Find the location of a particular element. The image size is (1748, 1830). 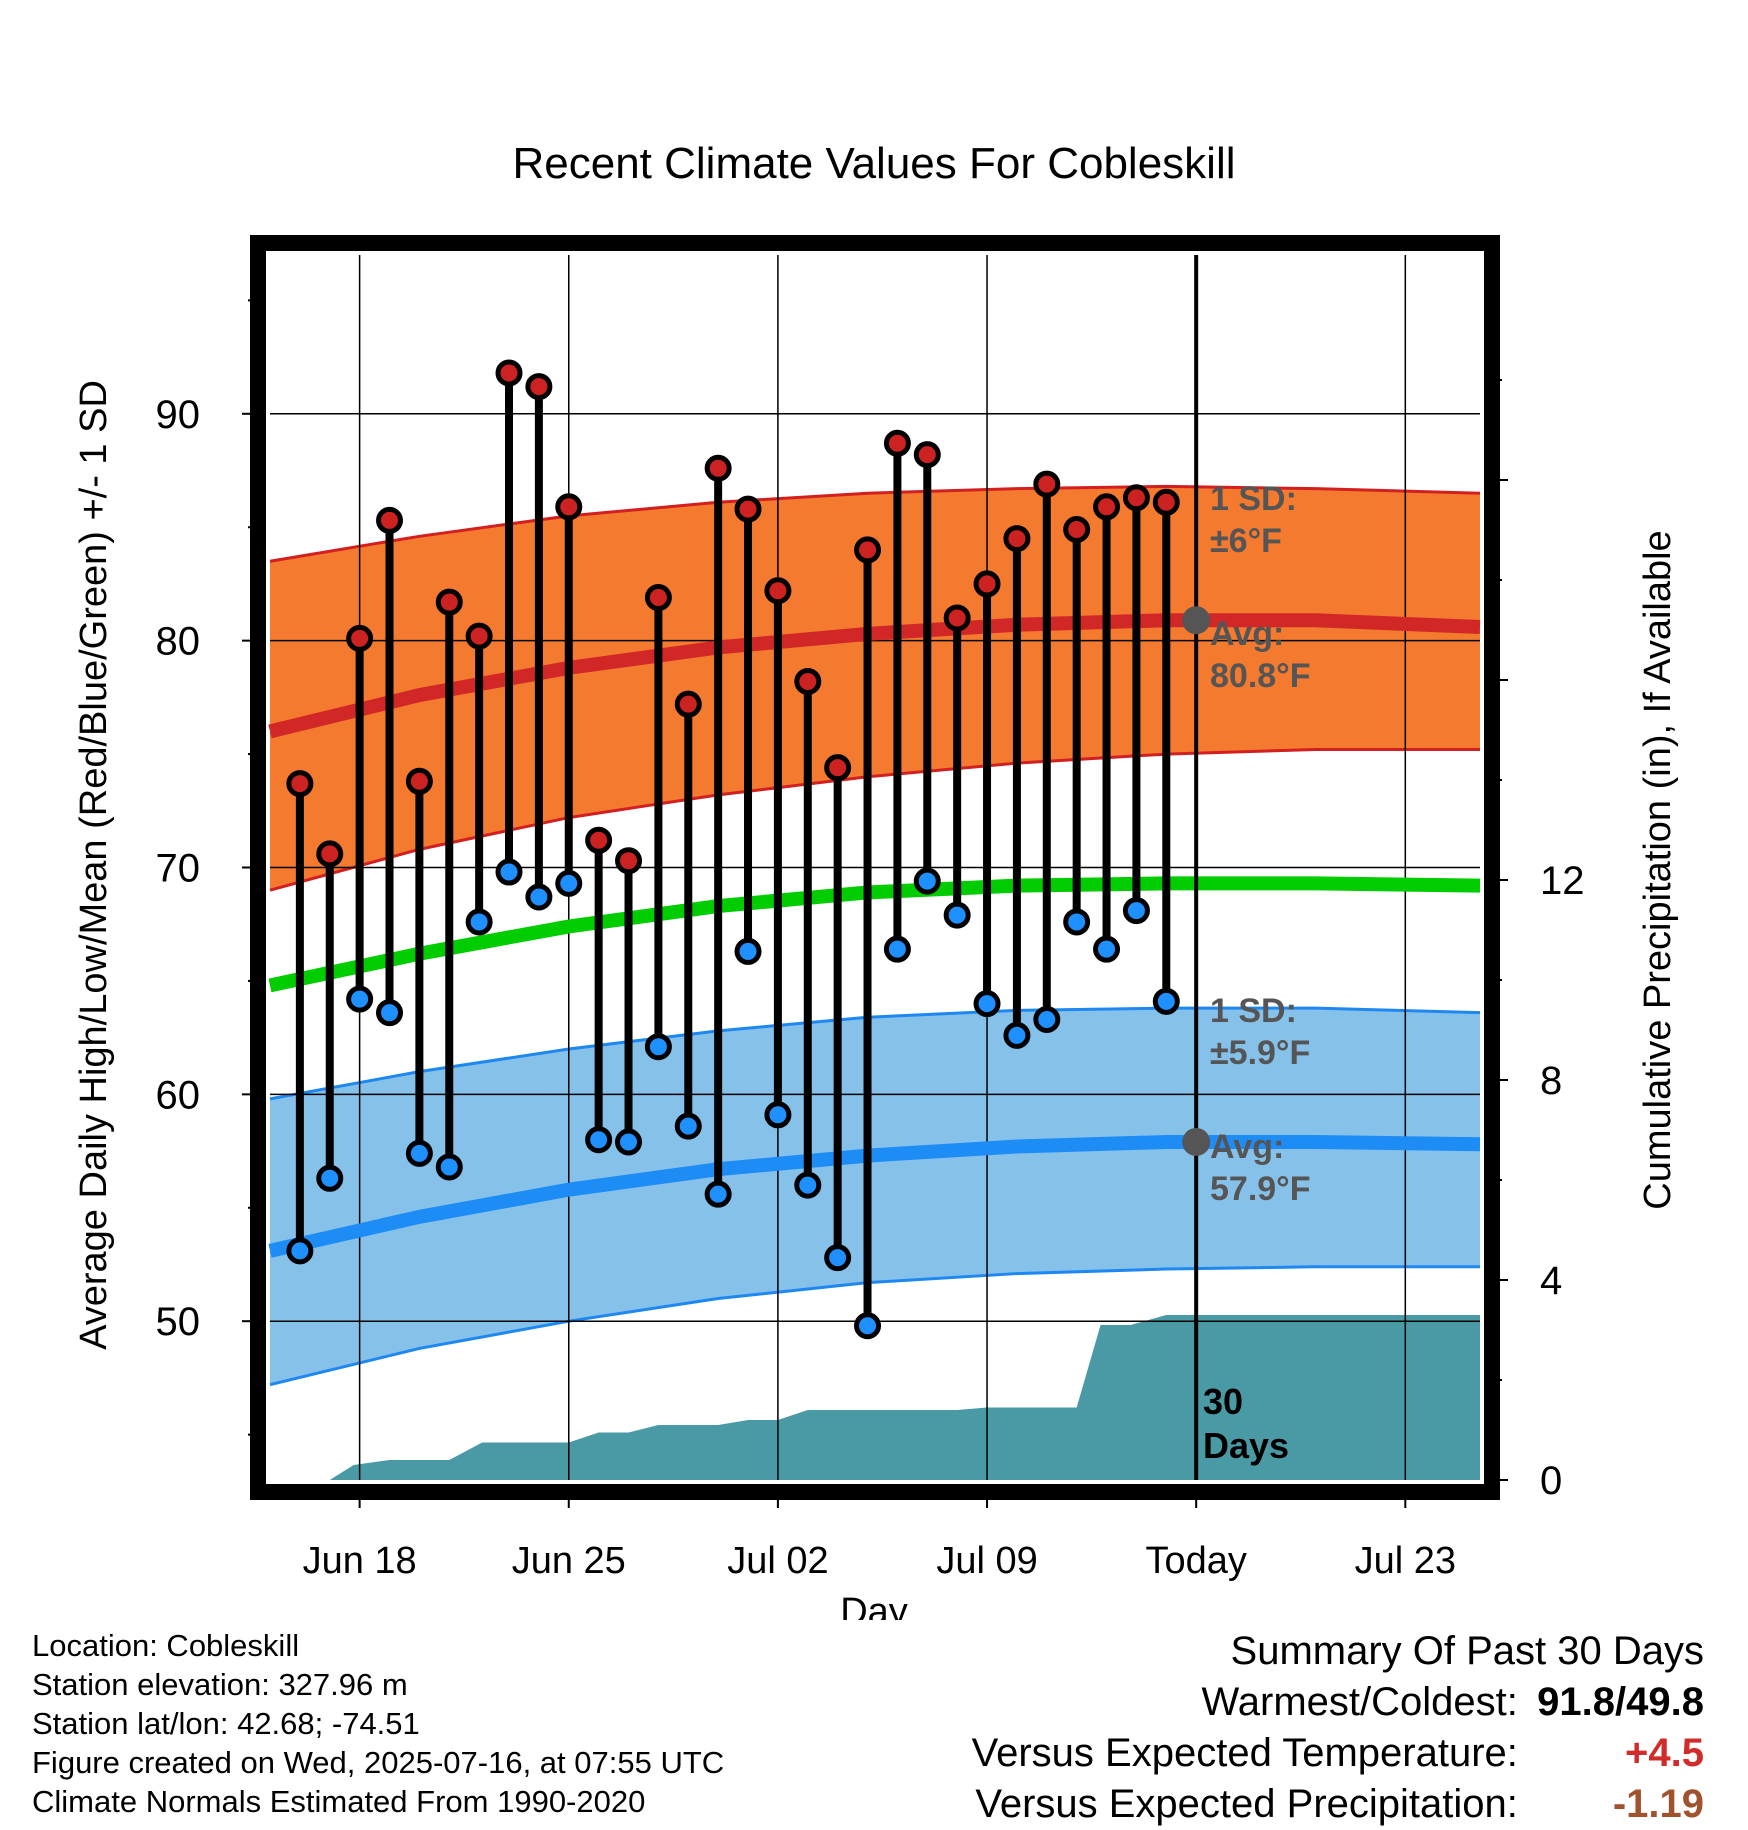

x-tick-label: Jul 02 is located at coordinates (777, 1561).